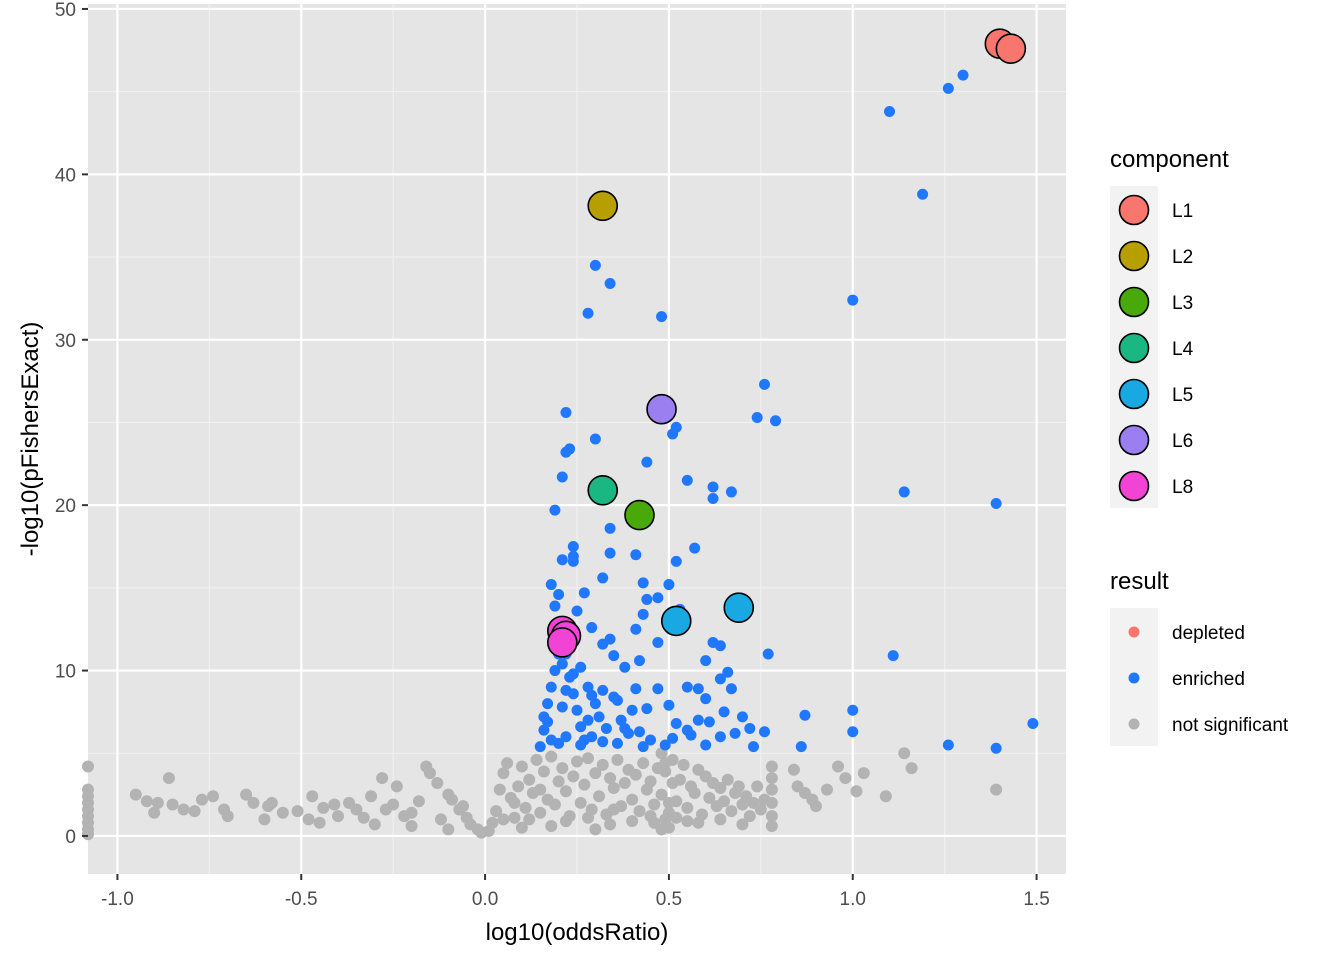 Image resolution: width=1344 pixels, height=960 pixels. What do you see at coordinates (1134, 486) in the screenshot?
I see `legend-component-key-L8` at bounding box center [1134, 486].